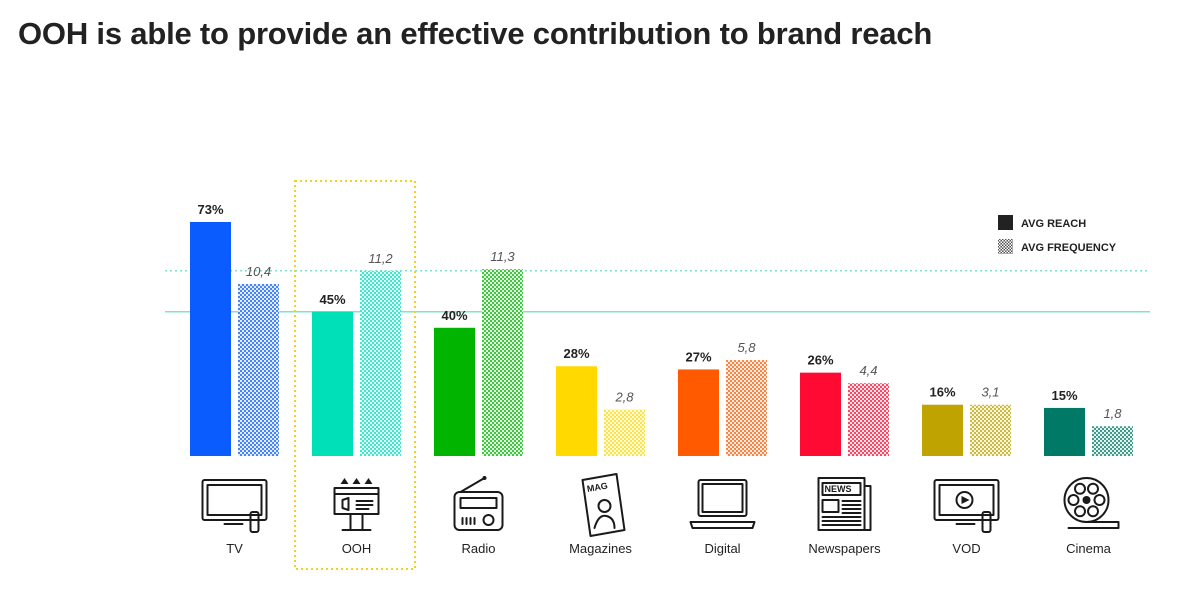 The image size is (1200, 591). Describe the element at coordinates (966, 548) in the screenshot. I see `category-label: VOD` at that location.